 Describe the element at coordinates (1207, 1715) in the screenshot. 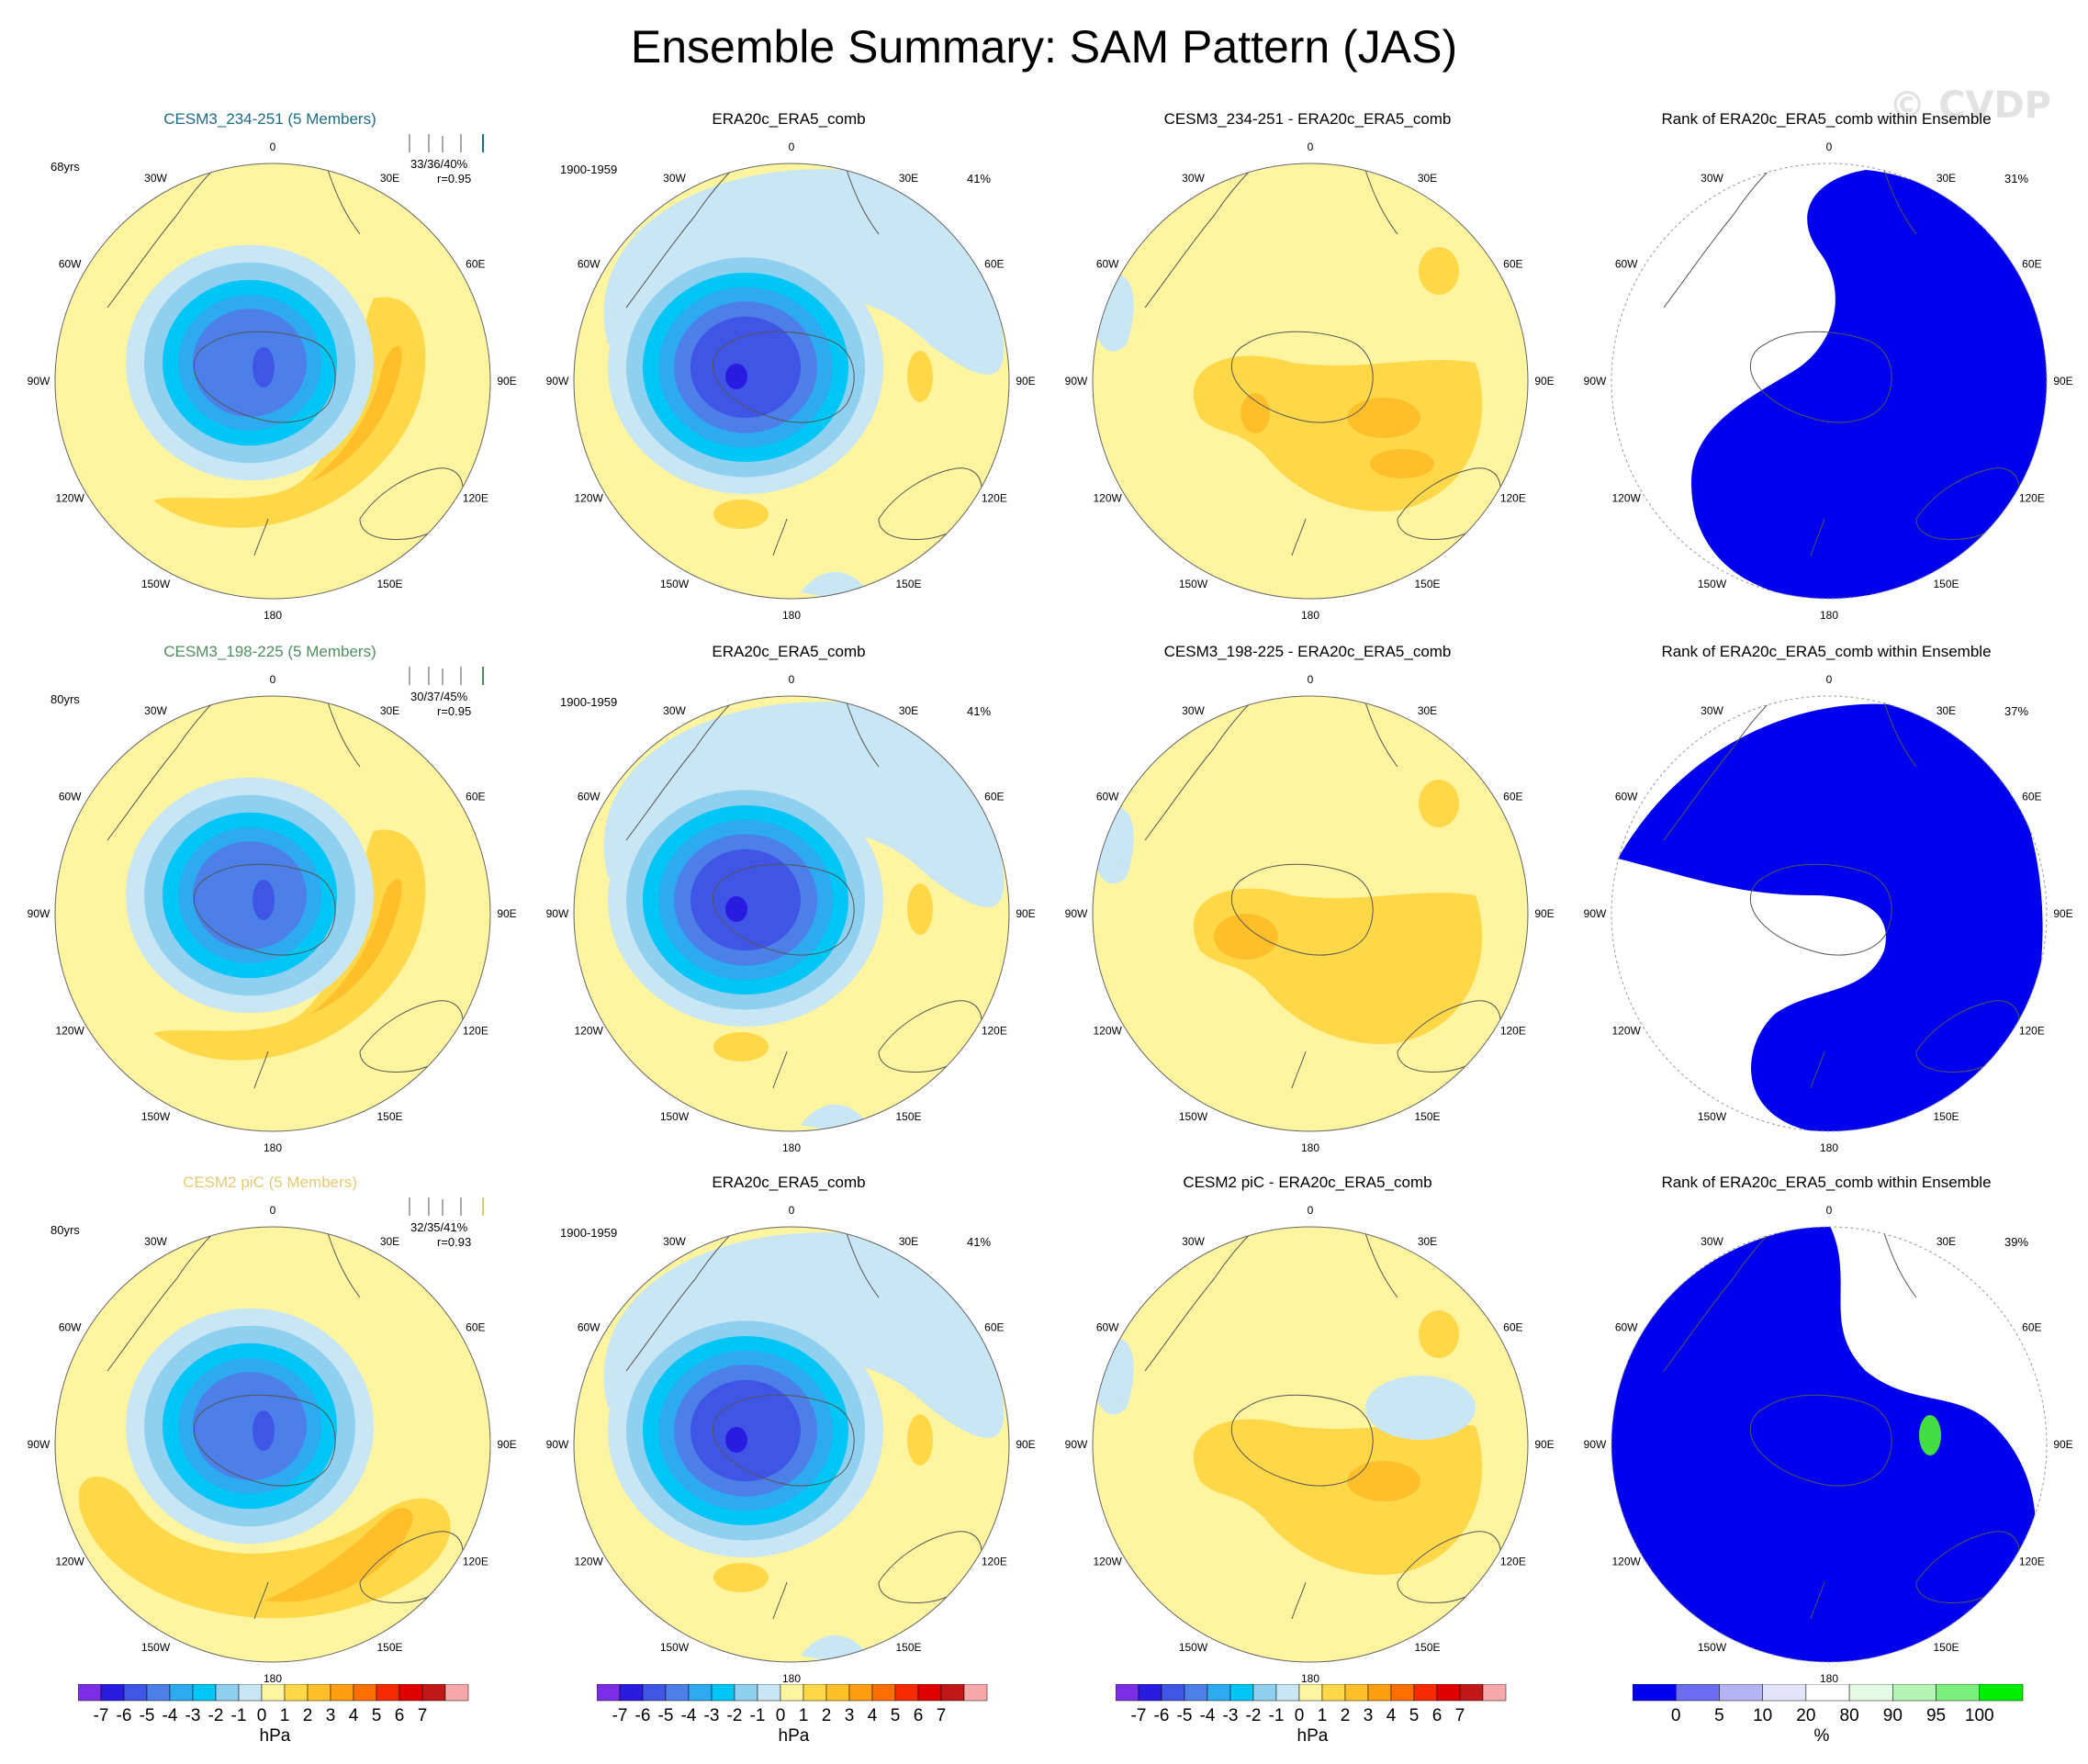

I see `colorbar-tick-label: -4` at that location.